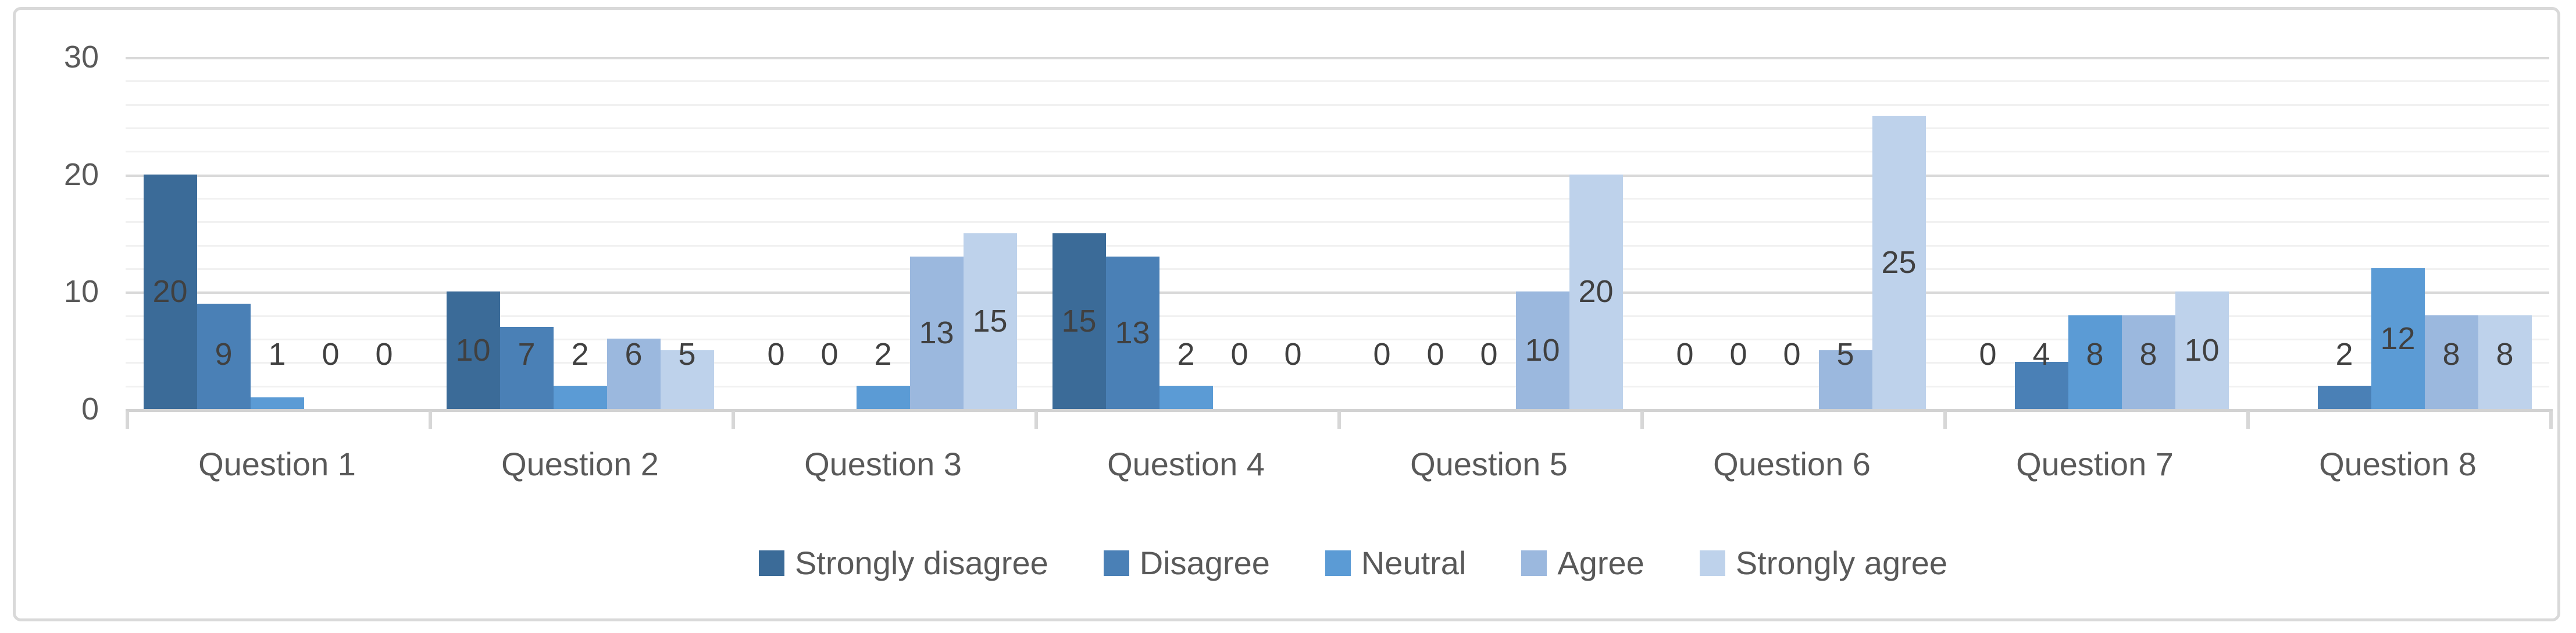 The height and width of the screenshot is (633, 2576). What do you see at coordinates (1601, 563) in the screenshot?
I see `legend-label: Agree` at bounding box center [1601, 563].